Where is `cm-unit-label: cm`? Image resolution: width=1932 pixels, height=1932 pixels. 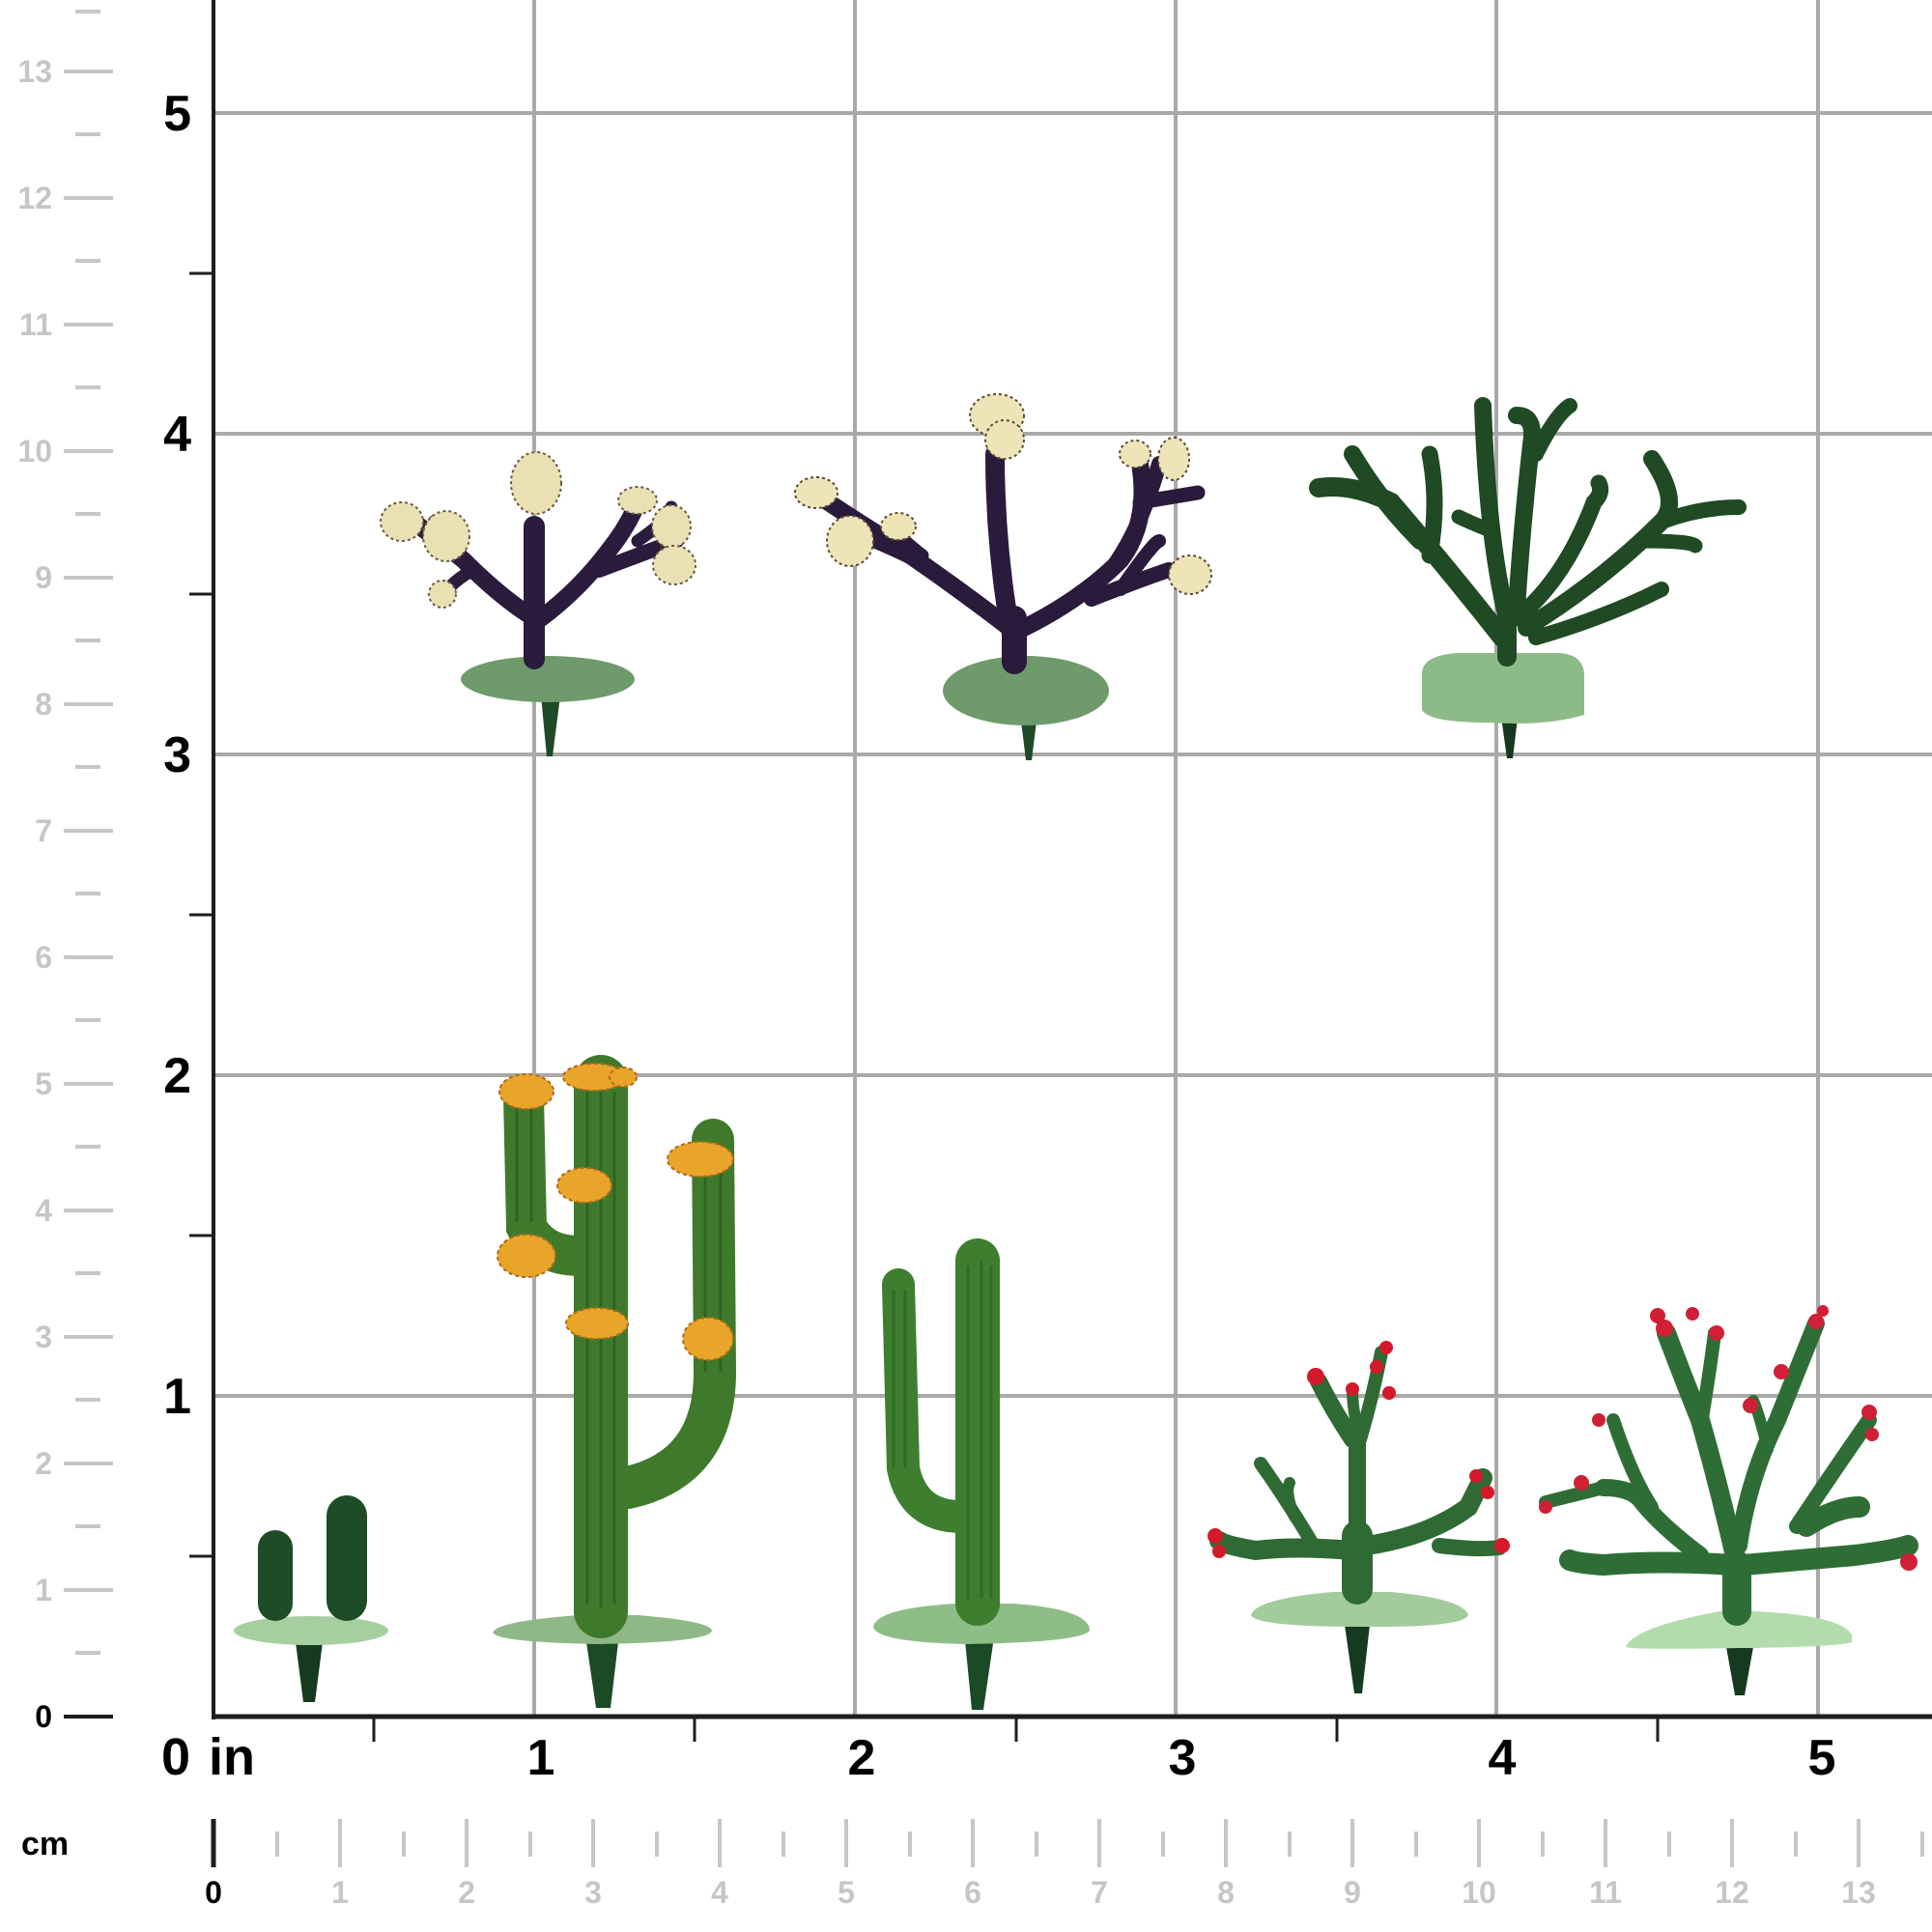
cm-unit-label: cm is located at coordinates (45, 1844).